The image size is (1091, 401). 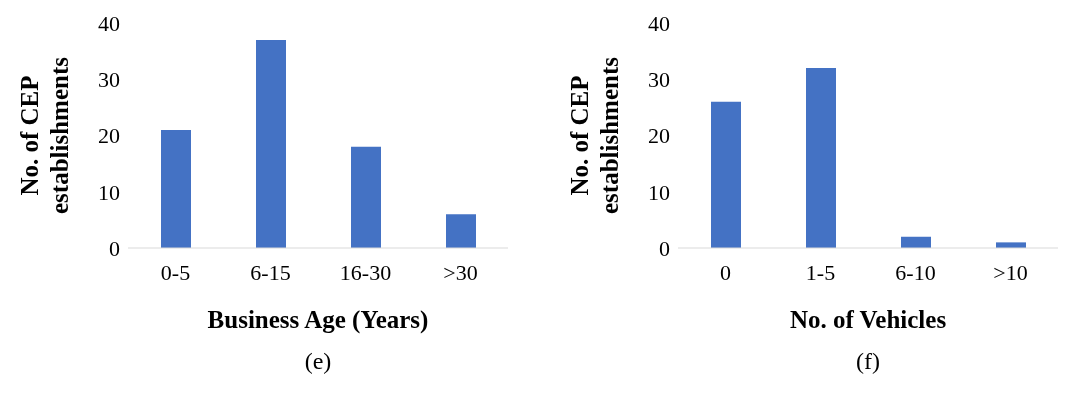 I want to click on x-axis-title: Business Age (Years), so click(x=318, y=320).